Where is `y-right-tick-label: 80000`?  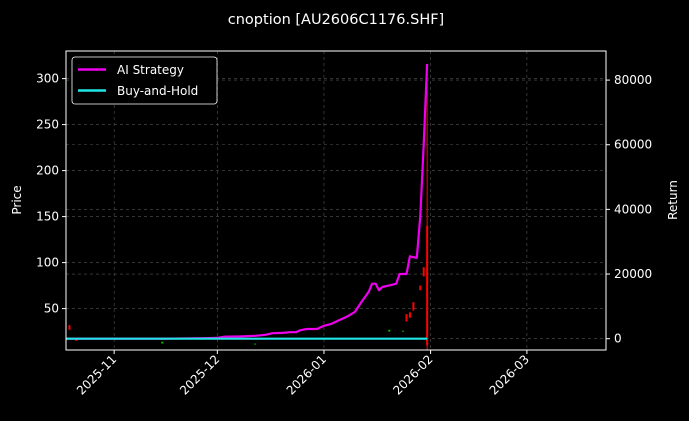
y-right-tick-label: 80000 is located at coordinates (633, 80).